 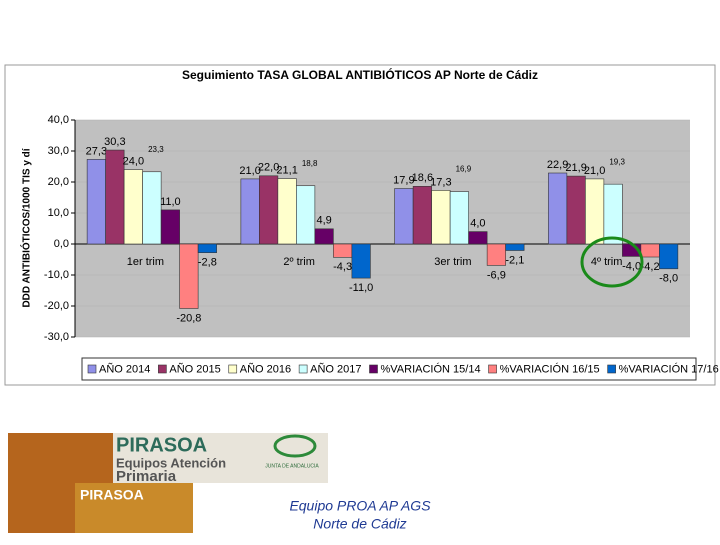 What do you see at coordinates (361, 288) in the screenshot?
I see `value-label: -11,0` at bounding box center [361, 288].